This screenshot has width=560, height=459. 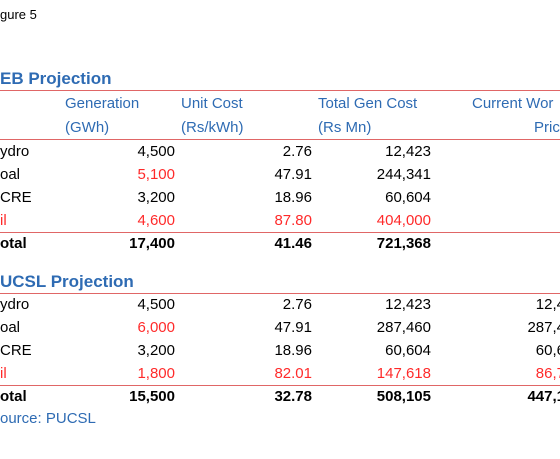 I want to click on table-row: CRE 3,200 18.96 60,604 60,6, so click(x=280, y=353).